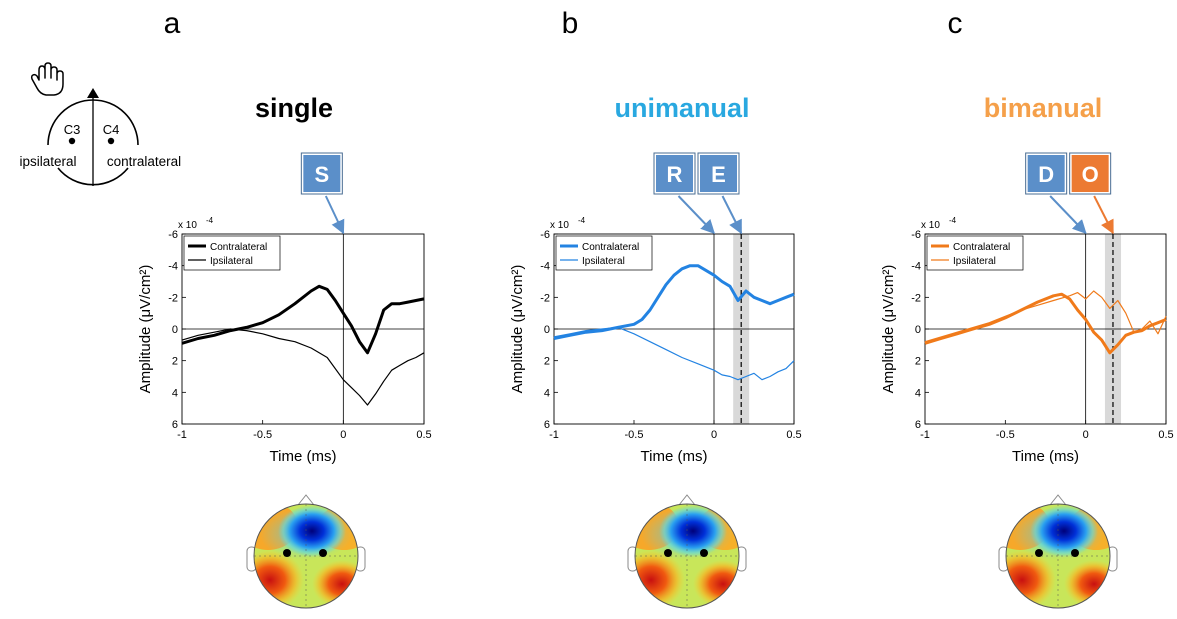  What do you see at coordinates (72, 129) in the screenshot?
I see `electrode-c3-label: C3` at bounding box center [72, 129].